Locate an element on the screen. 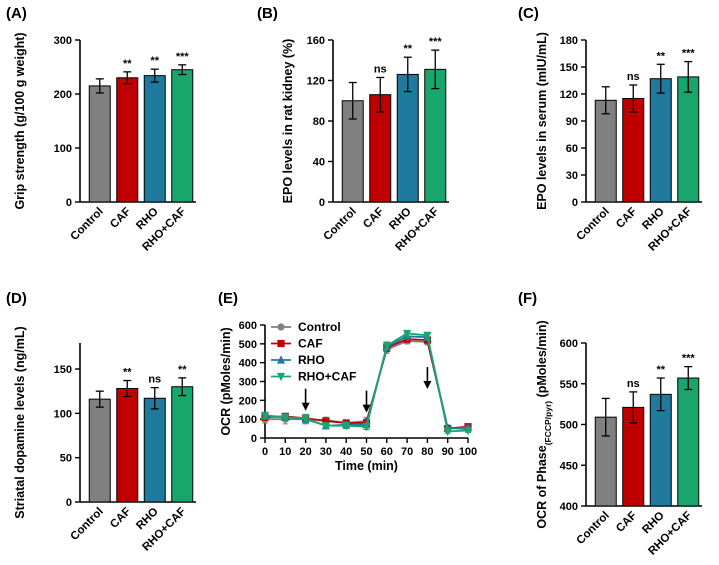 Image resolution: width=719 pixels, height=565 pixels. y-axis-label: OCR of Phase(FCCP/pyr) (pMoles/min) is located at coordinates (544, 424).